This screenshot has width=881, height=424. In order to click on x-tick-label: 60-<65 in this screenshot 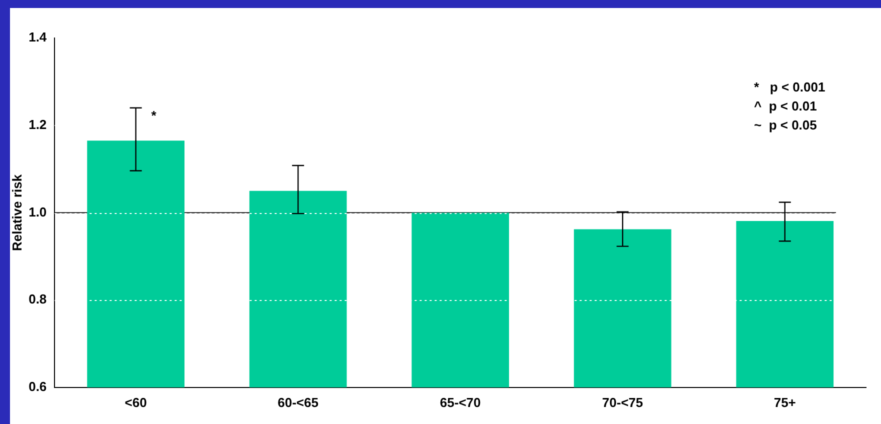, I will do `click(298, 402)`.